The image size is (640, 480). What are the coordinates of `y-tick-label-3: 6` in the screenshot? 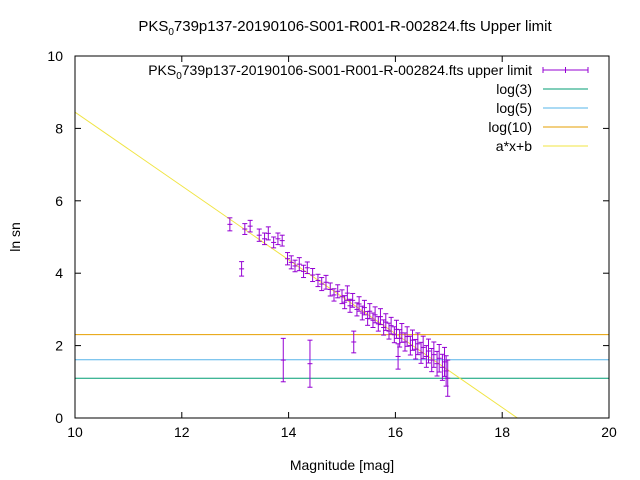 It's located at (59, 201).